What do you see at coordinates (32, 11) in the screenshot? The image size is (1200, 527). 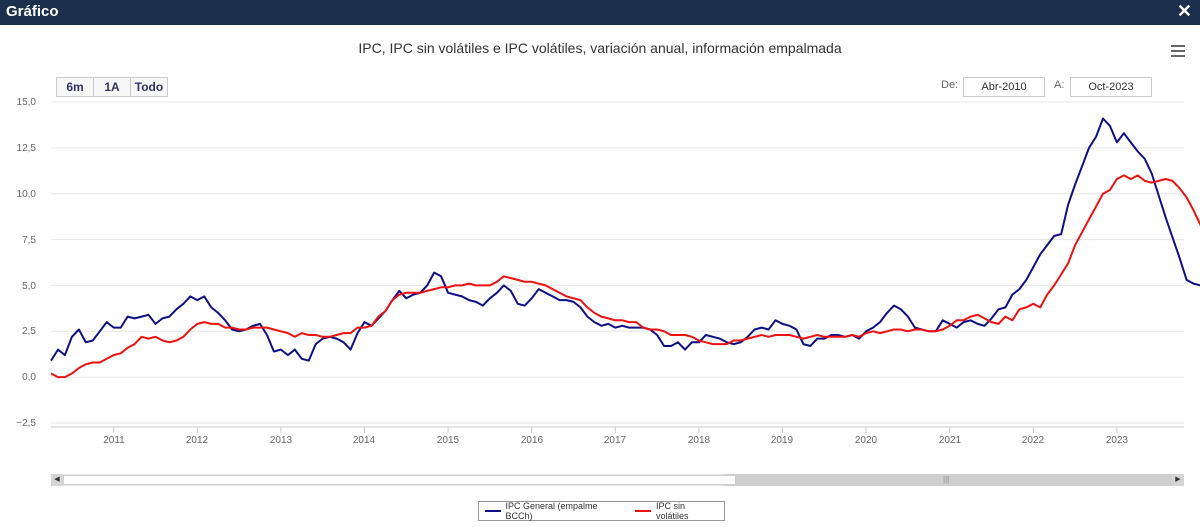 I see `window-title: Gráfico` at bounding box center [32, 11].